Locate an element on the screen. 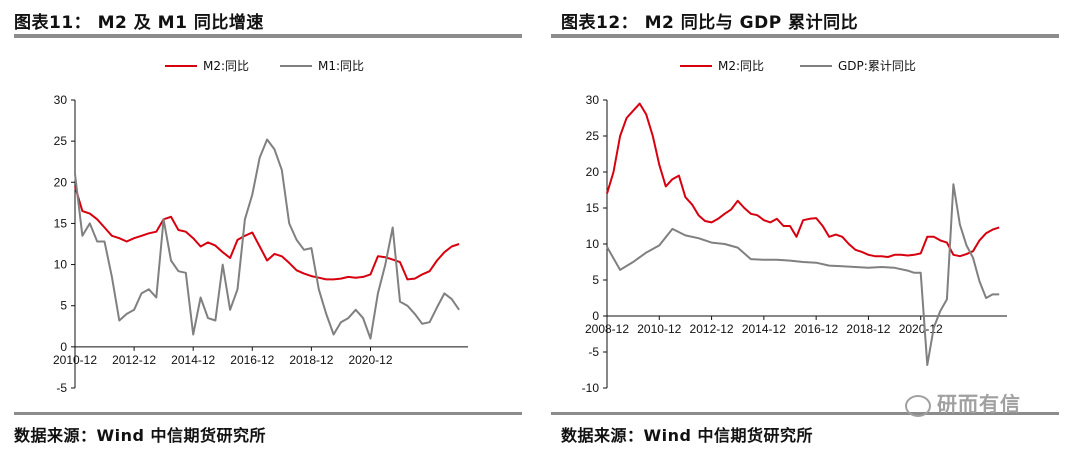  watermark-text: 研而有信 is located at coordinates (979, 404).